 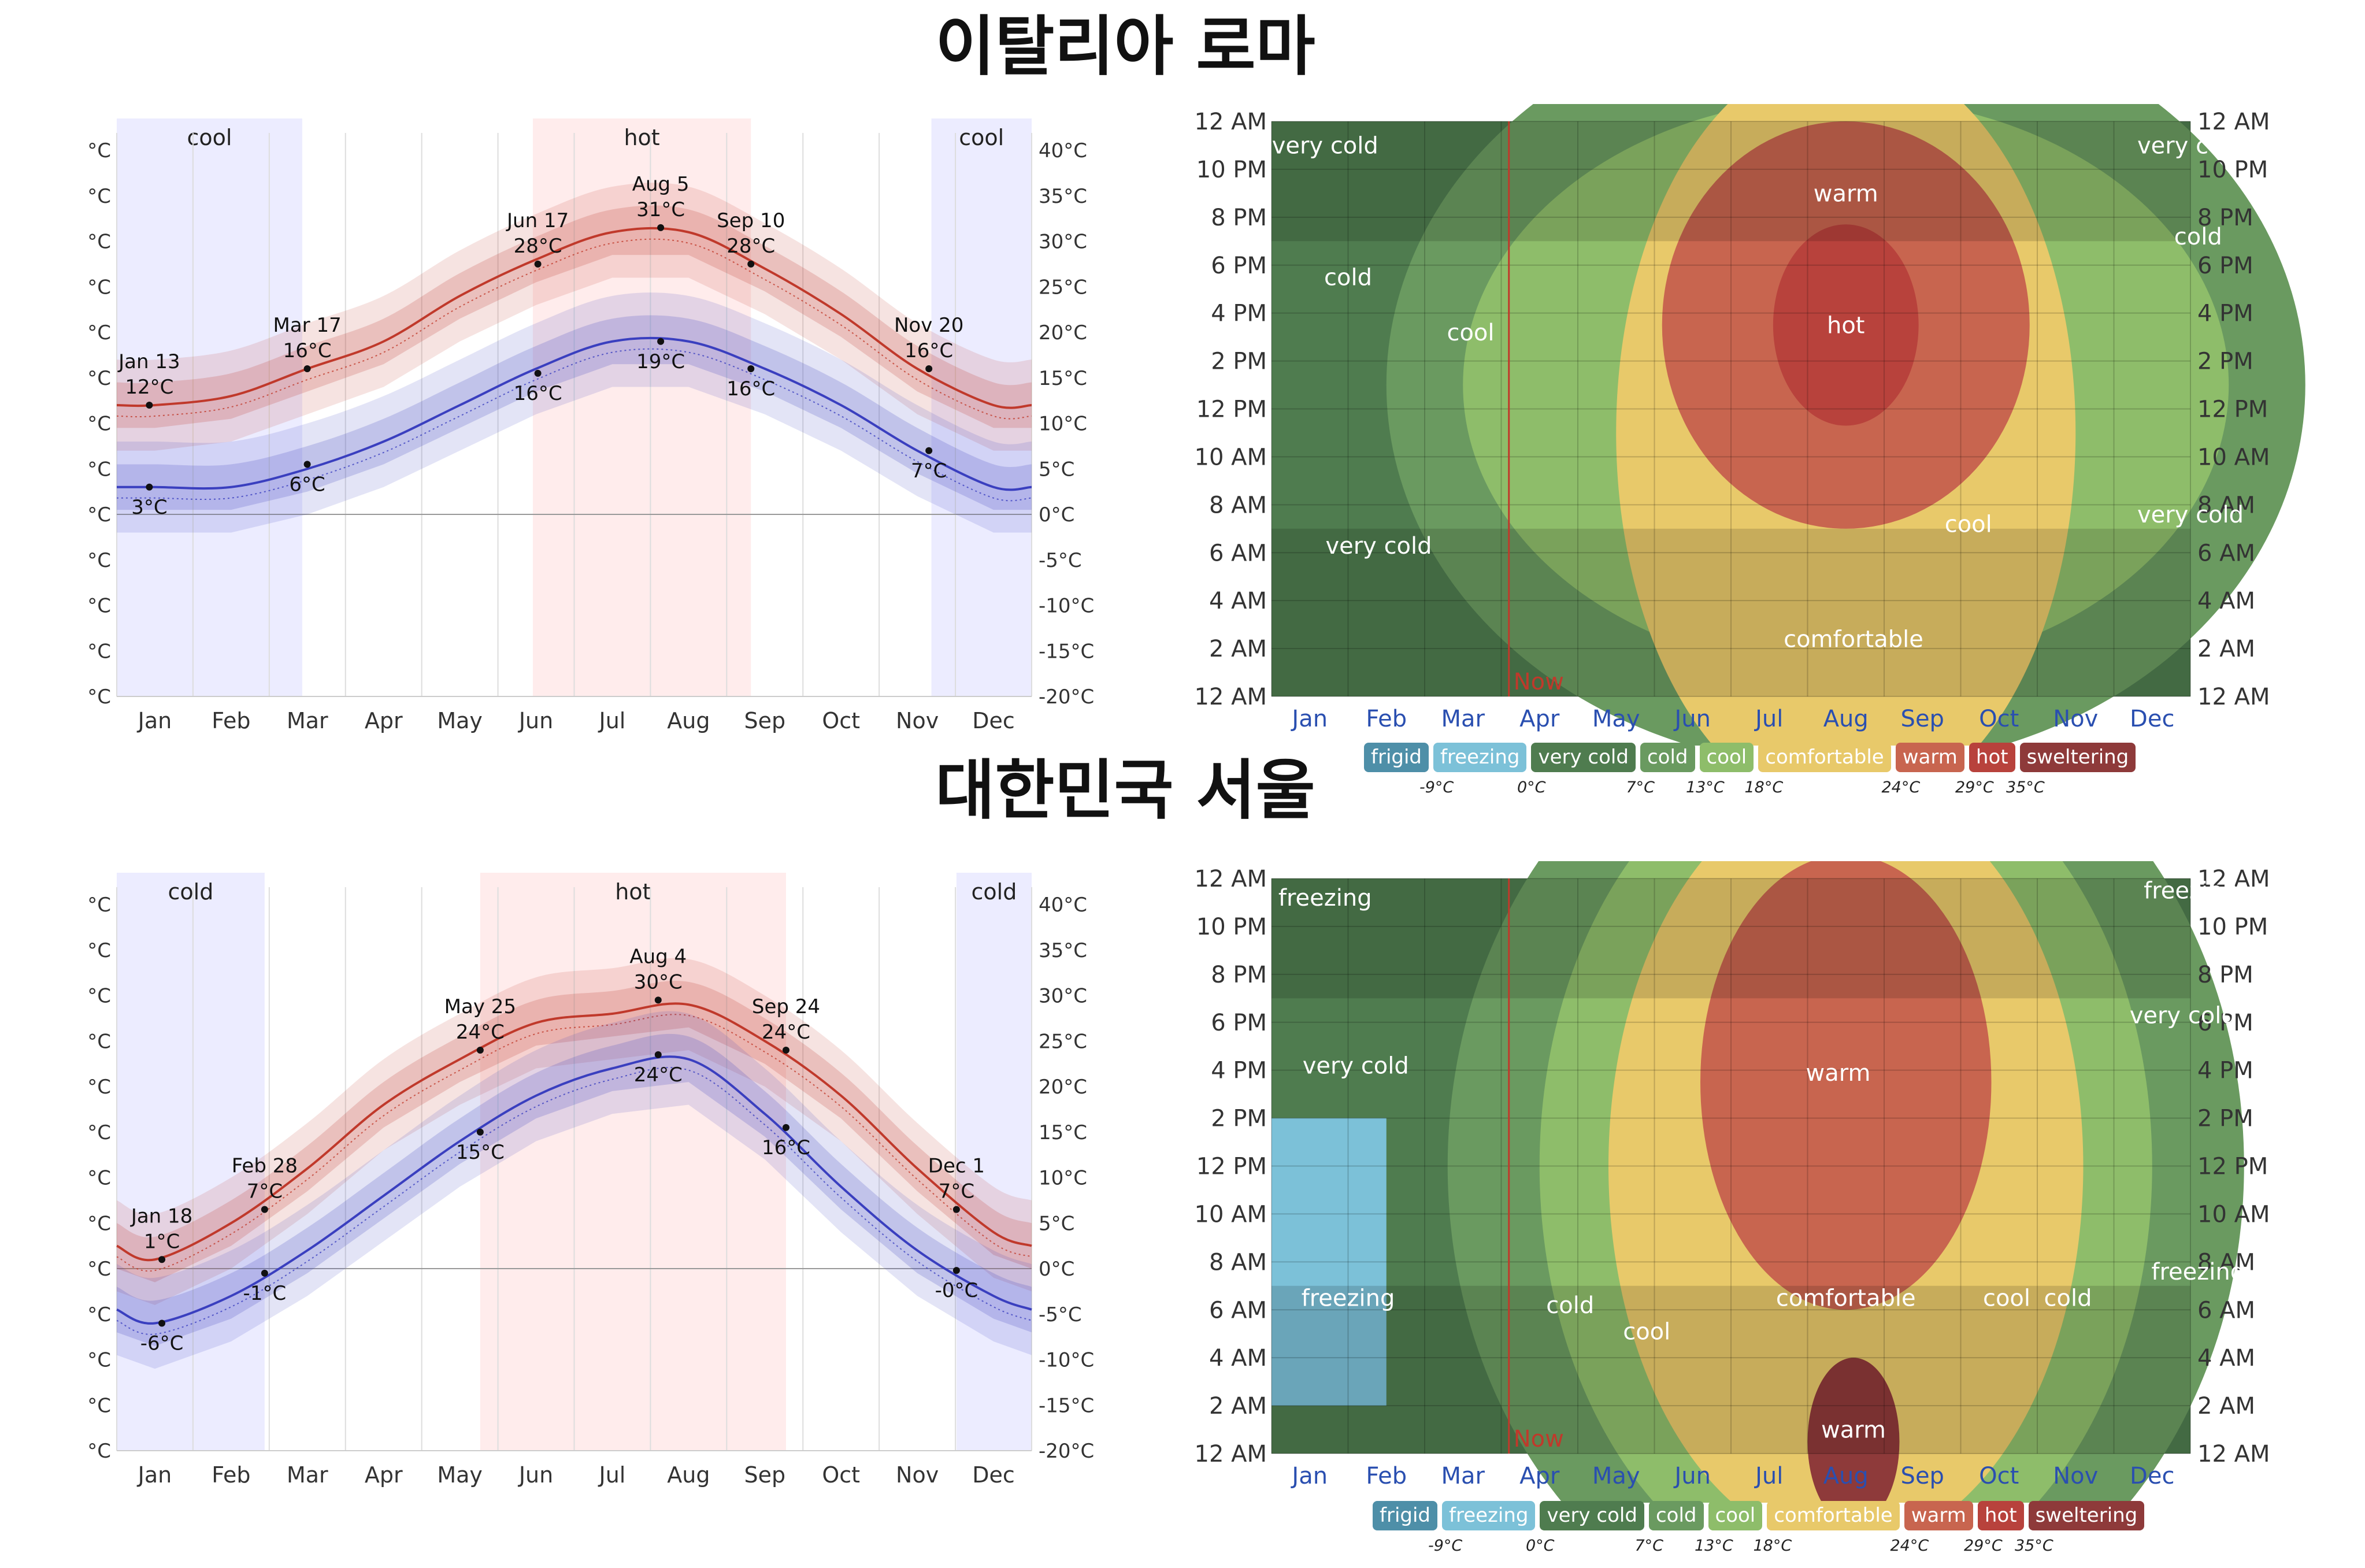 I want to click on zone-label: freezing, so click(x=2190, y=891).